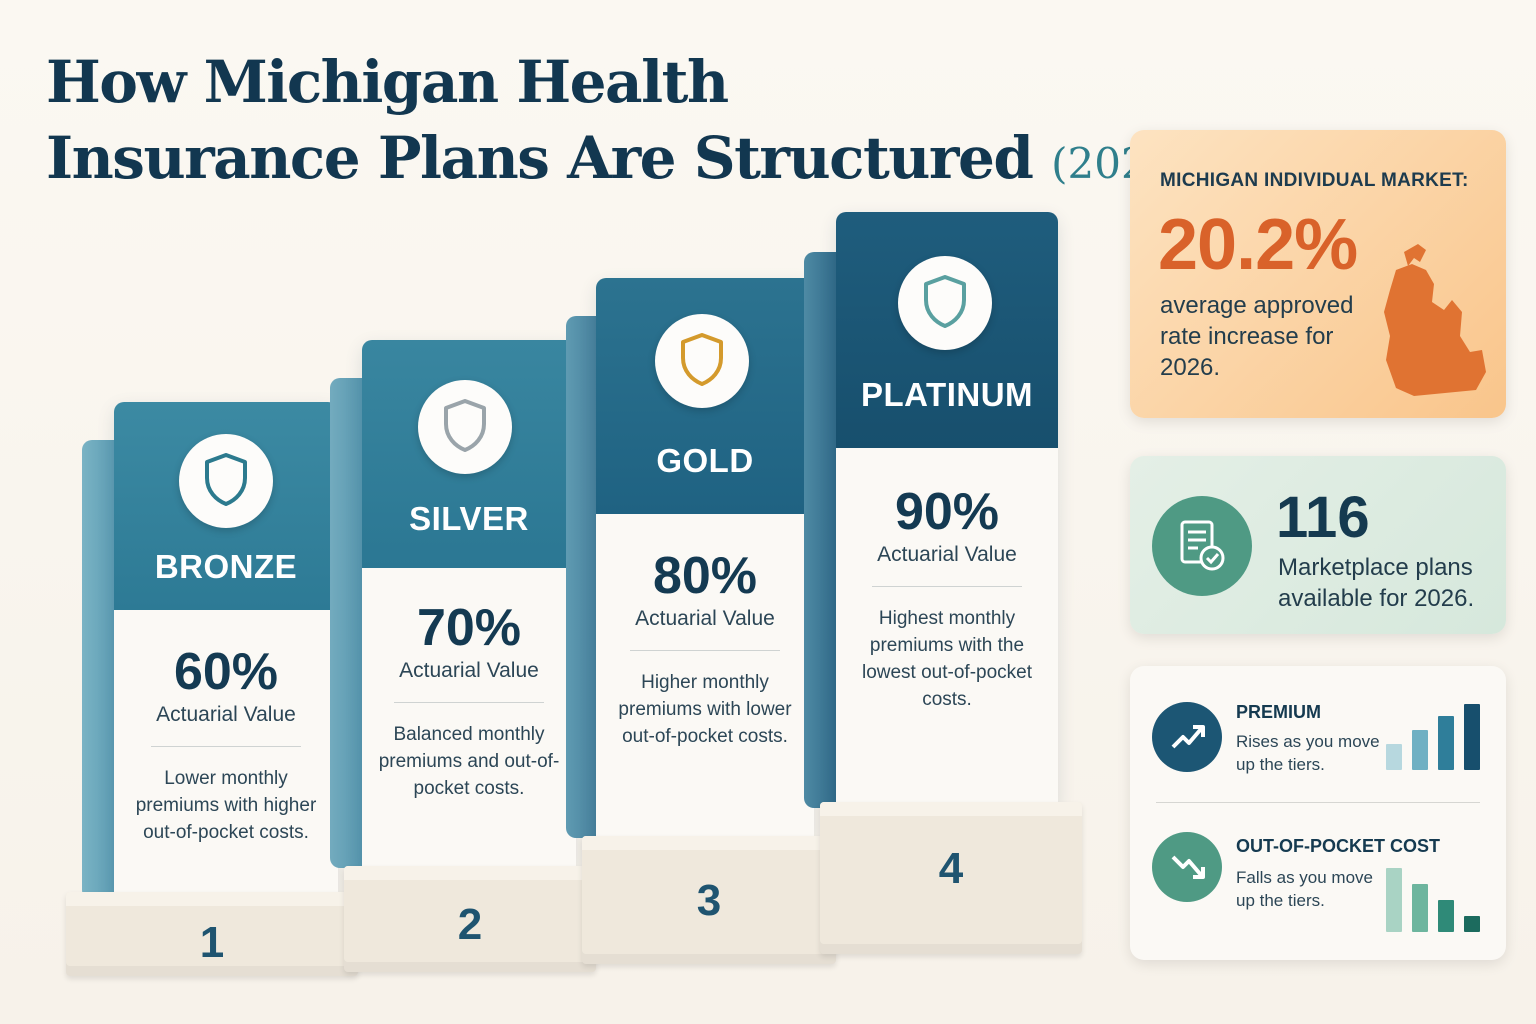 The width and height of the screenshot is (1536, 1024). I want to click on tier-platinum-number: 4, so click(951, 868).